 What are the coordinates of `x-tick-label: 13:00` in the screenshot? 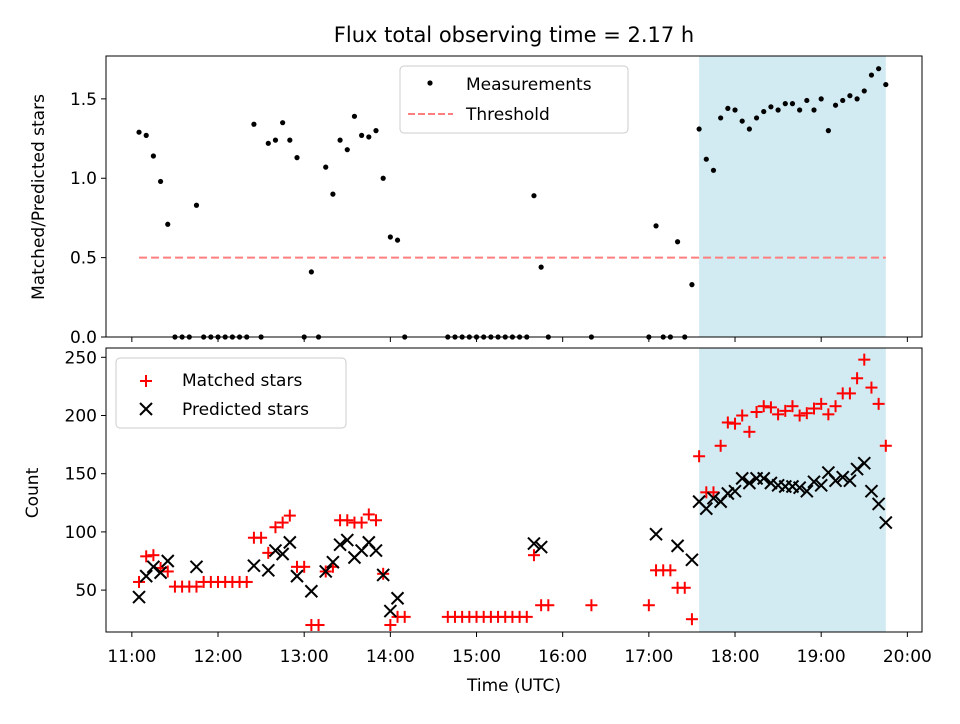 It's located at (304, 657).